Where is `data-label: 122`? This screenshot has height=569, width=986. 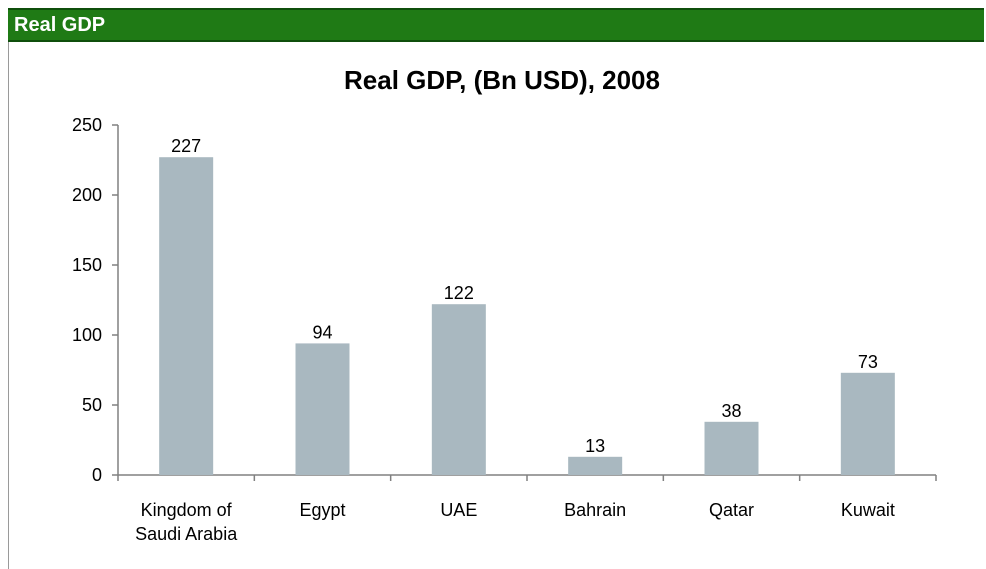 data-label: 122 is located at coordinates (459, 293).